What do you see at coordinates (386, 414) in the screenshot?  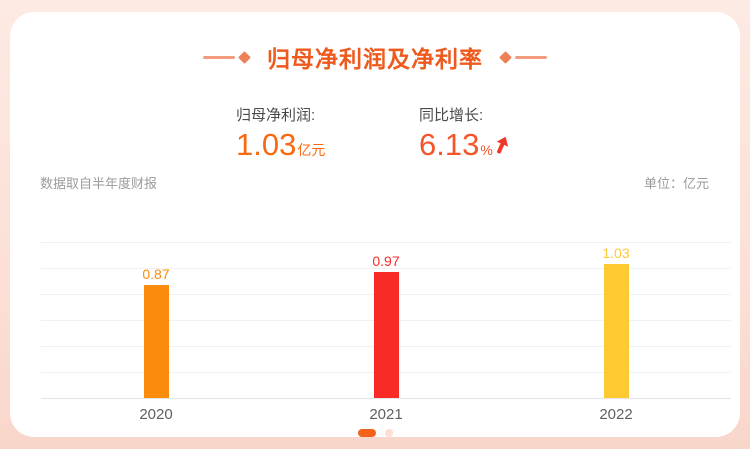 I see `x-axis-label-2021: 2021` at bounding box center [386, 414].